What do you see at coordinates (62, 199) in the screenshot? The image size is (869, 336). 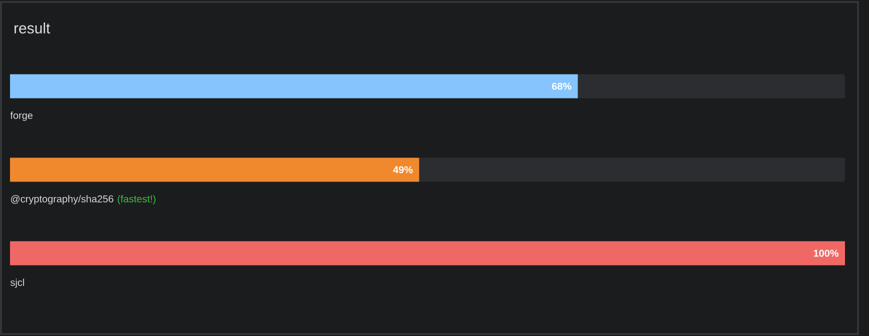 I see `y-tick-label: @cryptography/sha256` at bounding box center [62, 199].